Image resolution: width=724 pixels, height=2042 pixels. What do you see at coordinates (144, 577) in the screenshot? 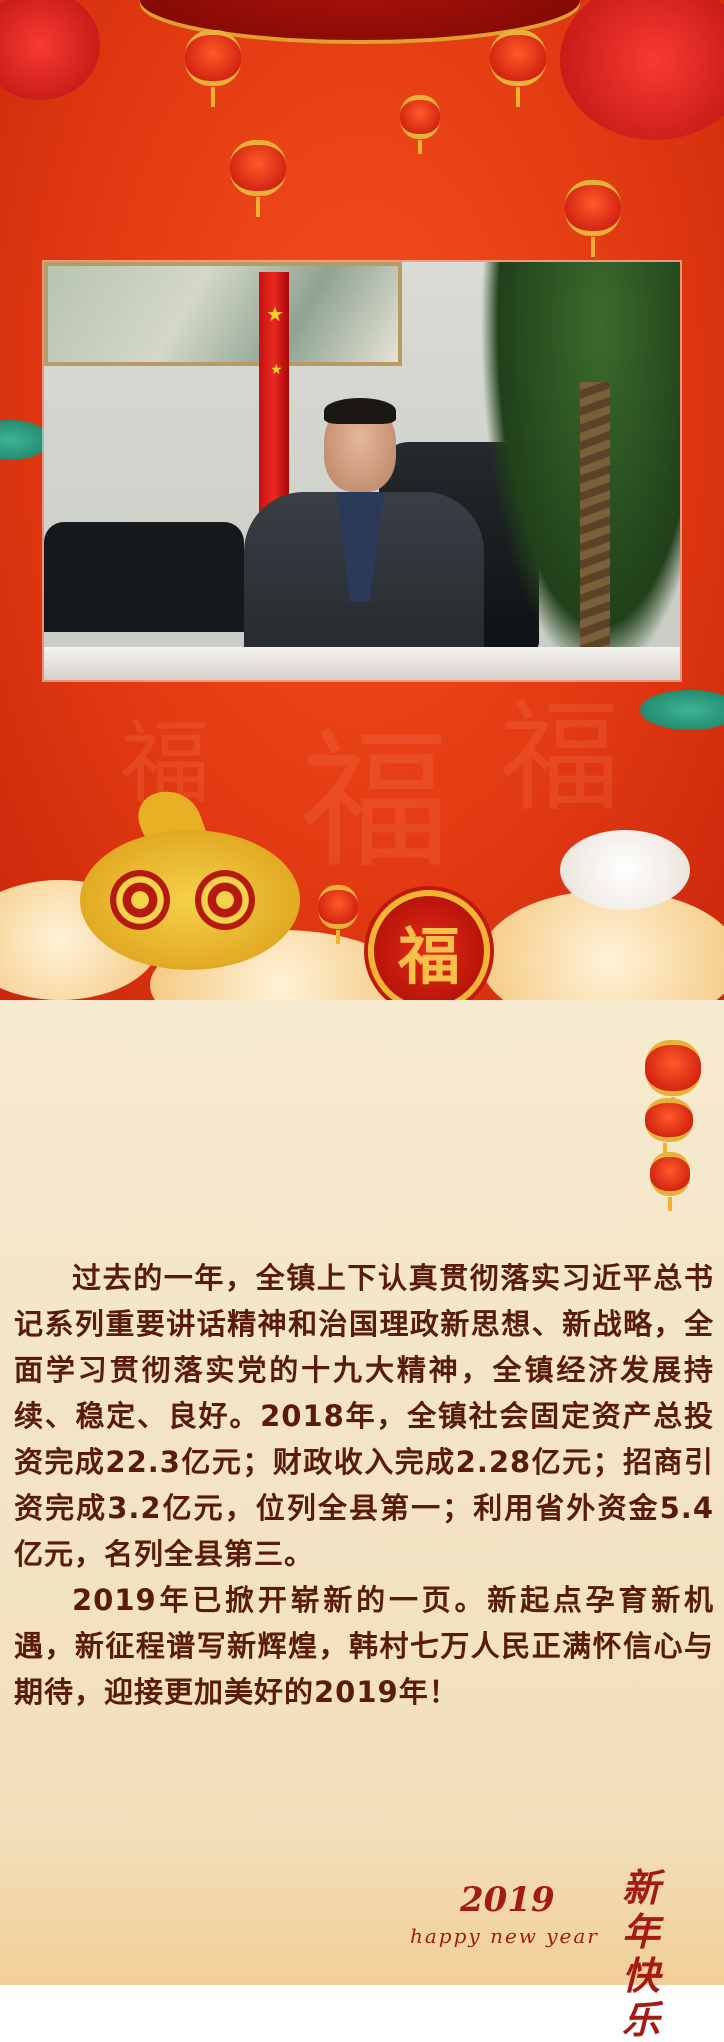
I see `office-chairs` at bounding box center [144, 577].